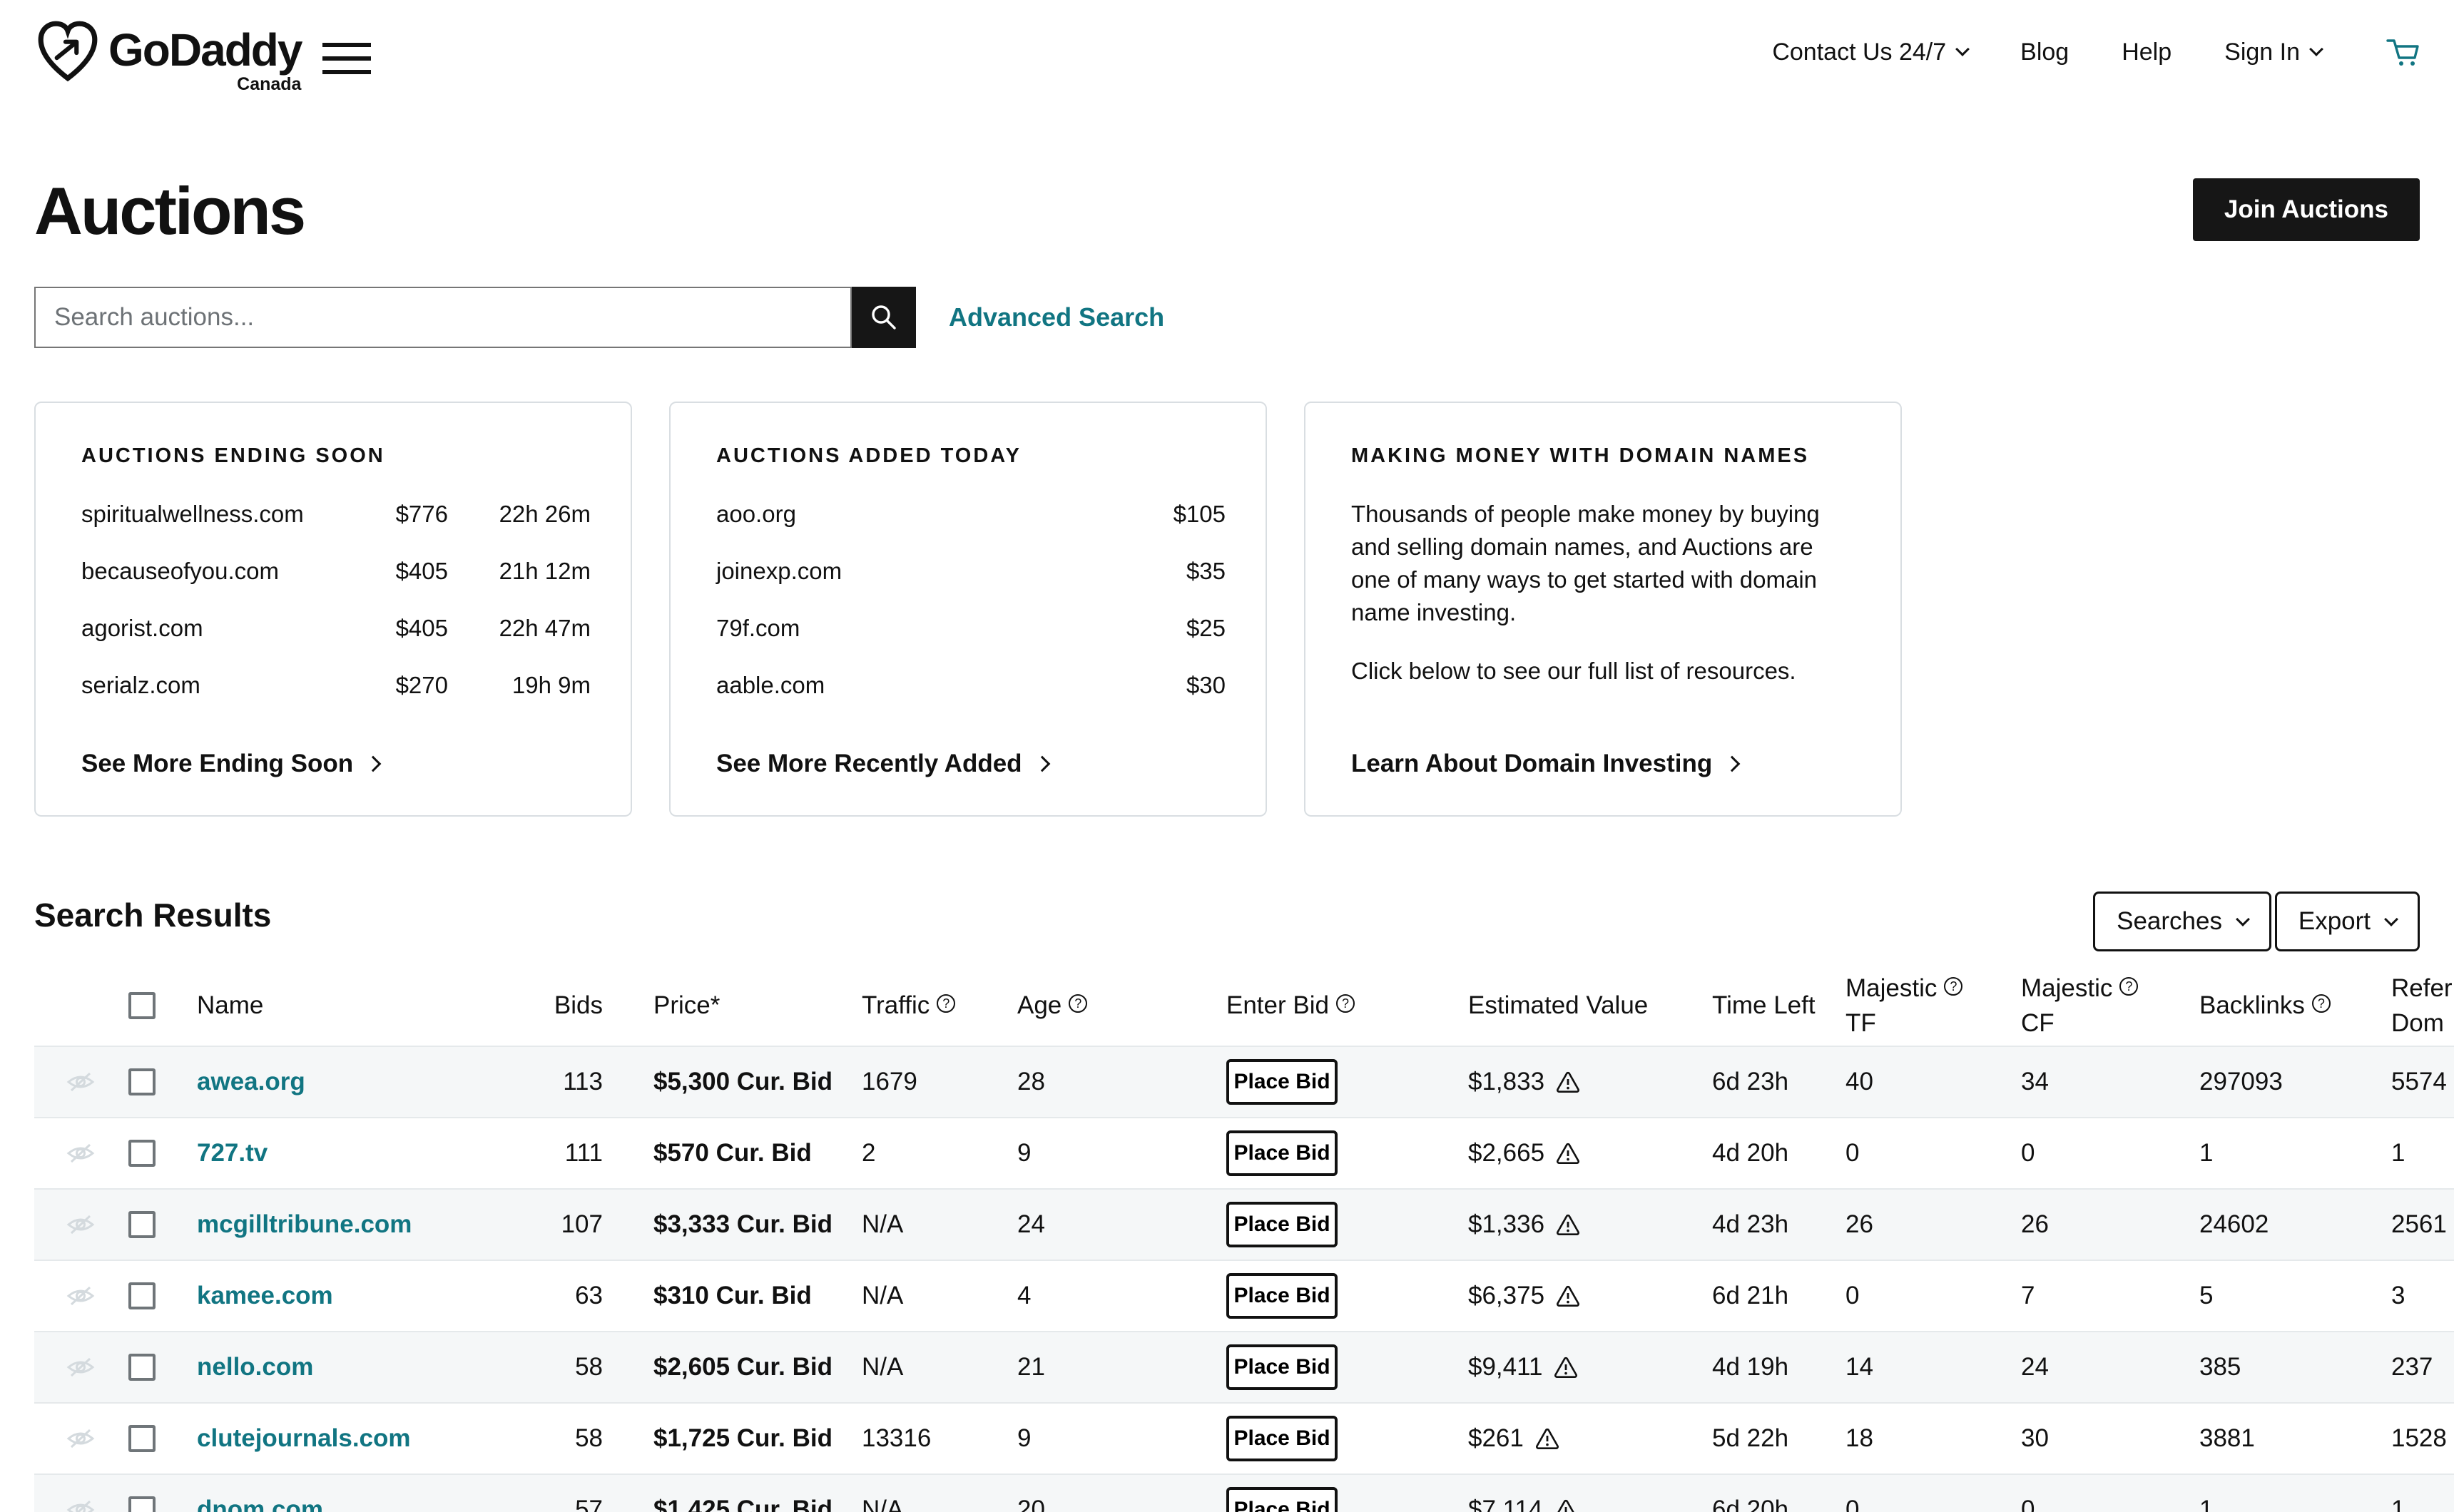 The width and height of the screenshot is (2454, 1512). I want to click on referring-domains-value: 1528, so click(2419, 1438).